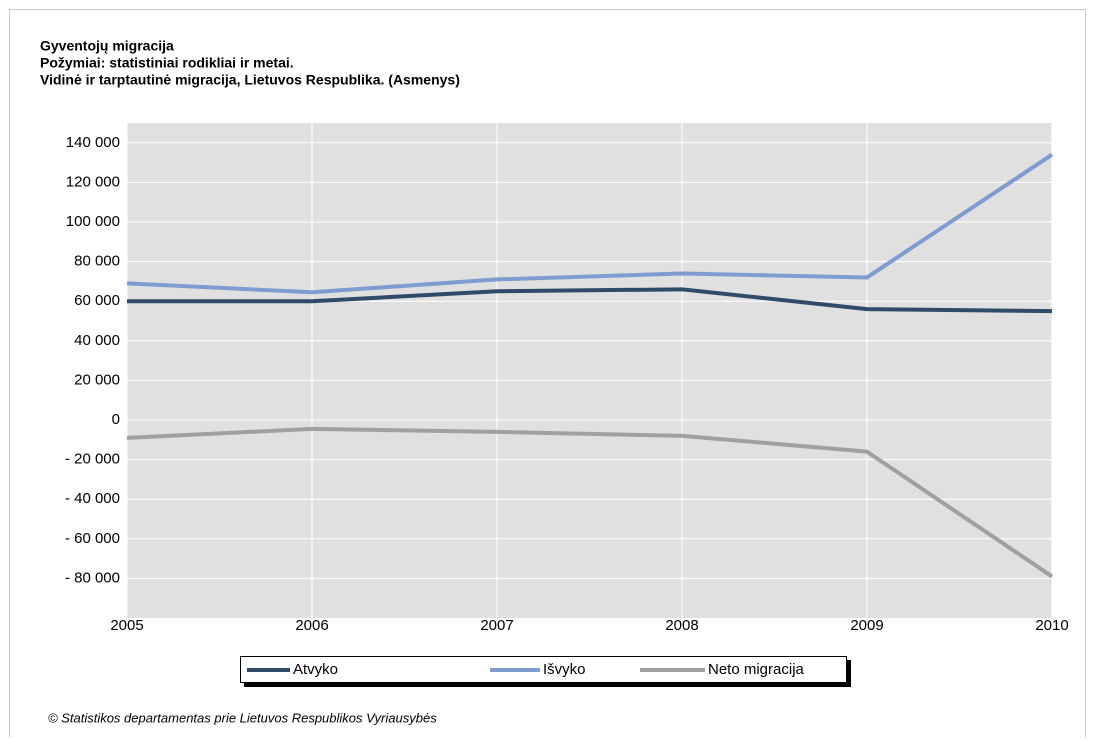 The height and width of the screenshot is (742, 1096). I want to click on y-tick-label: 80 000, so click(97, 261).